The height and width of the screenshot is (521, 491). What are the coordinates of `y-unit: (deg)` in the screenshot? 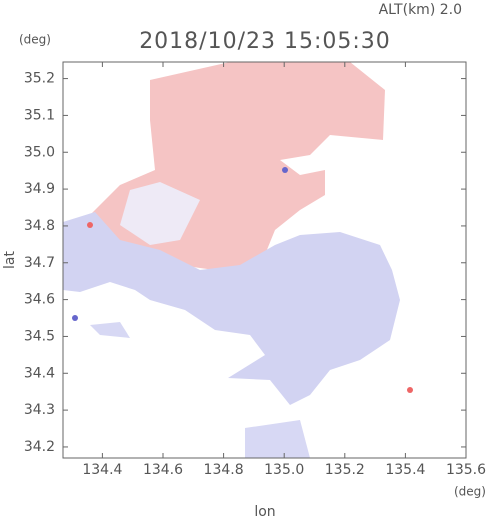 It's located at (35, 40).